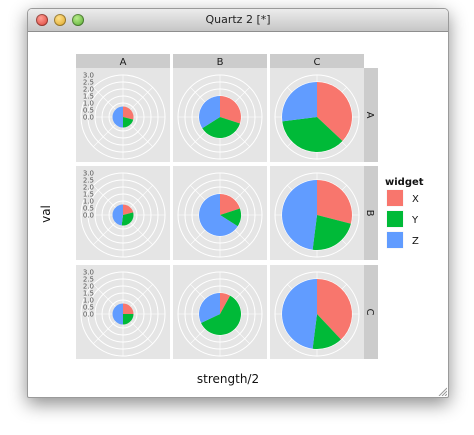 The height and width of the screenshot is (435, 474). Describe the element at coordinates (395, 240) in the screenshot. I see `legend-swatch-z` at that location.